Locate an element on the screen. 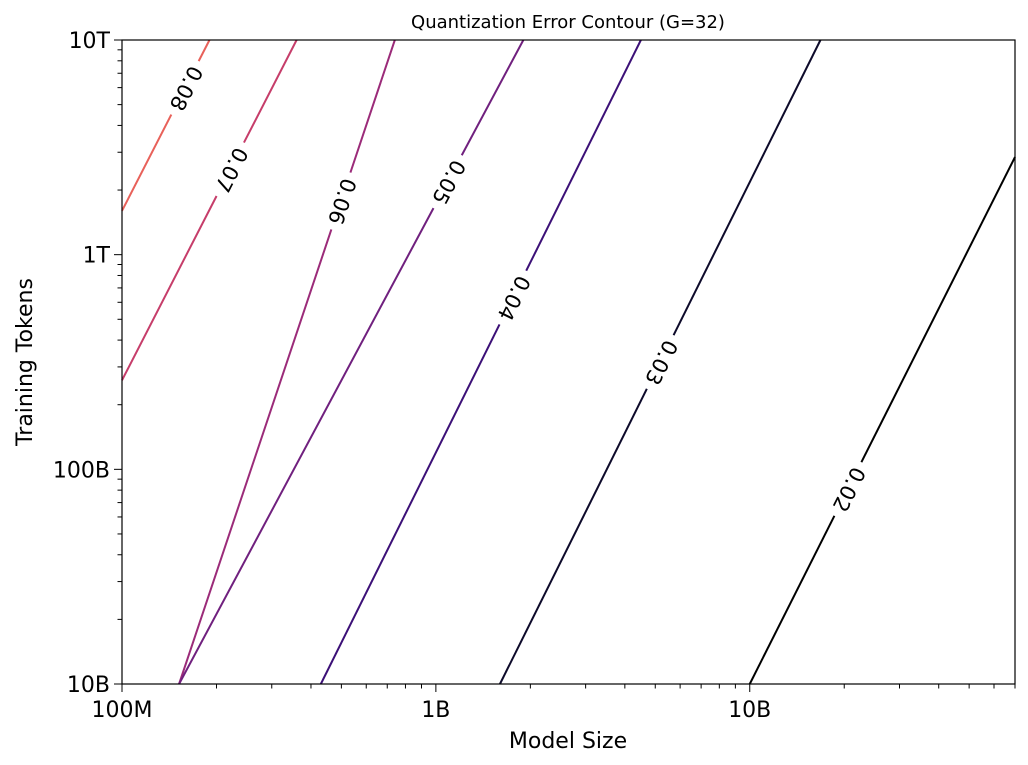  chart-title: Quantization Error Contour (G=32) is located at coordinates (568, 22).